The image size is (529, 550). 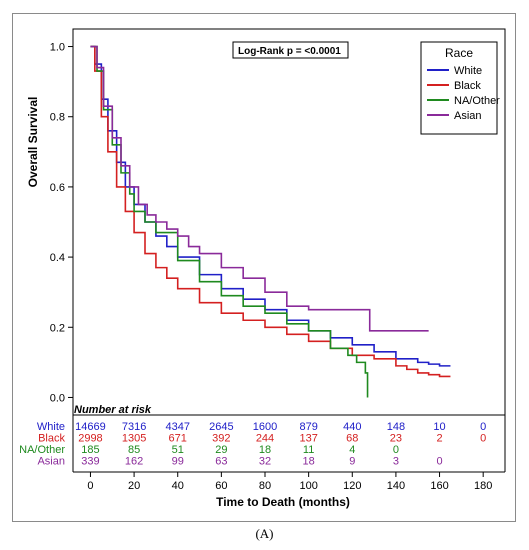 What do you see at coordinates (221, 486) in the screenshot?
I see `x-tick-label: 60` at bounding box center [221, 486].